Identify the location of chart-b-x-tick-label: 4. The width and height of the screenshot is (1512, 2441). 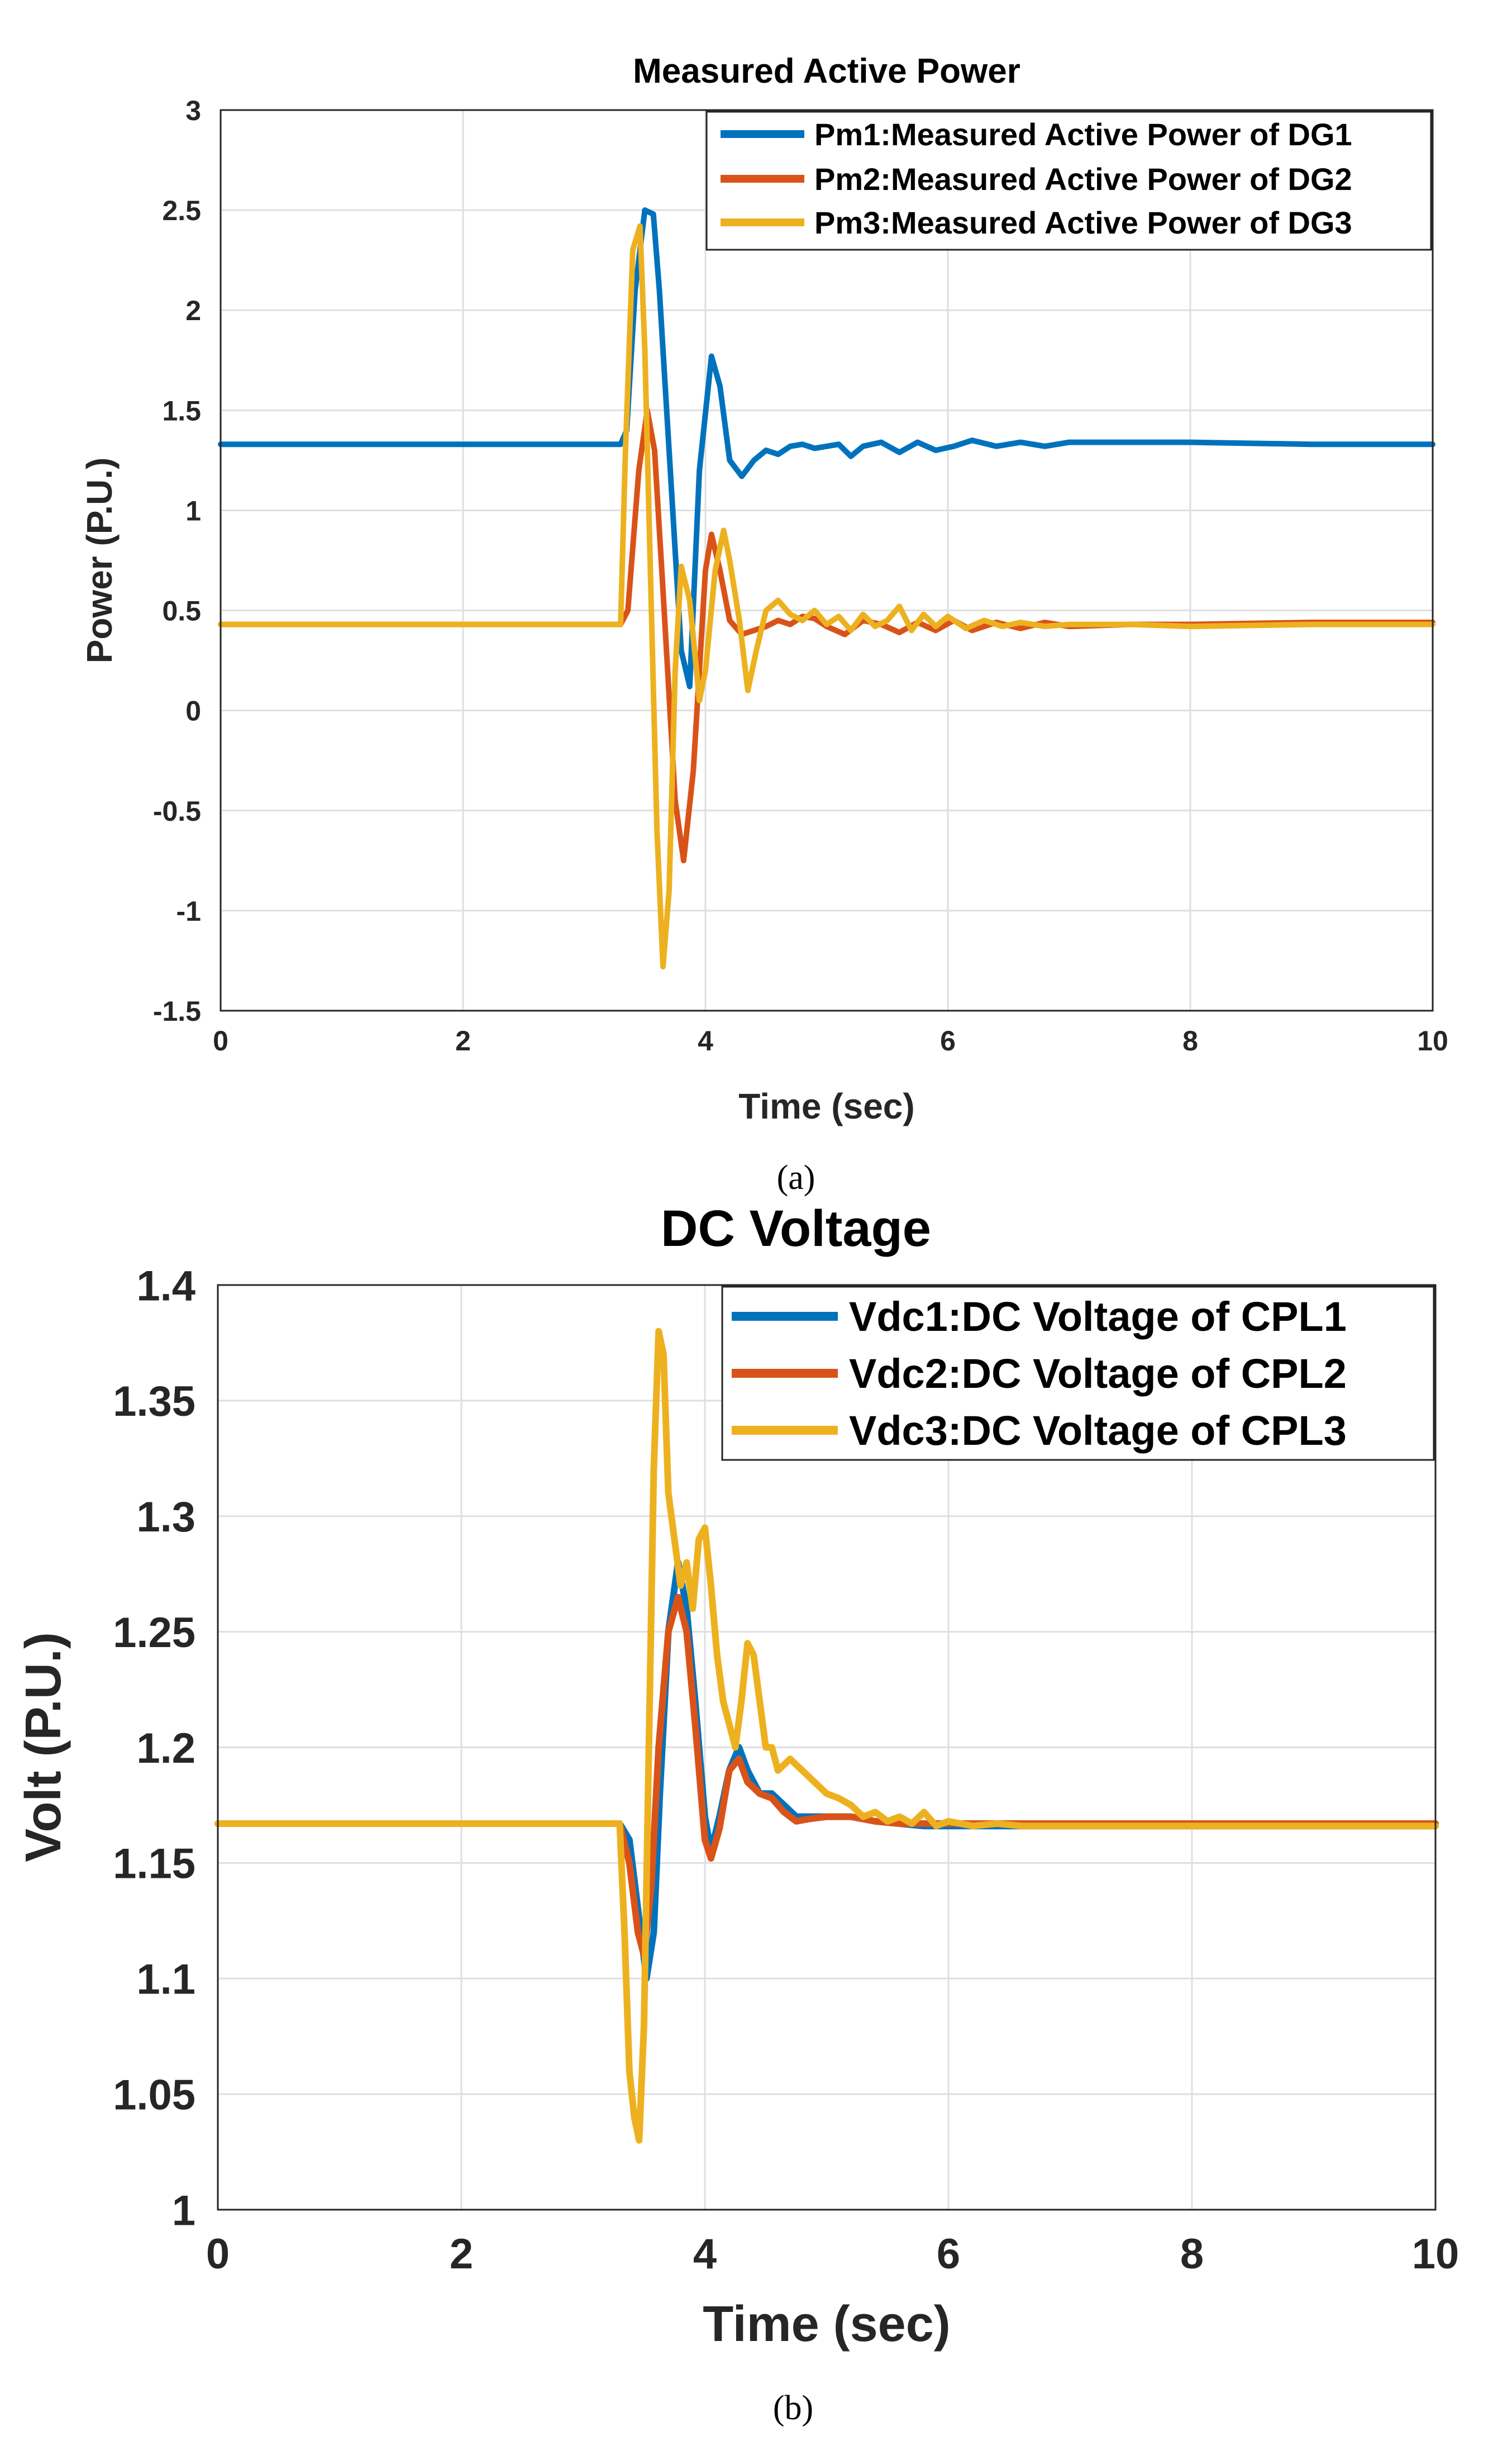
(705, 2254).